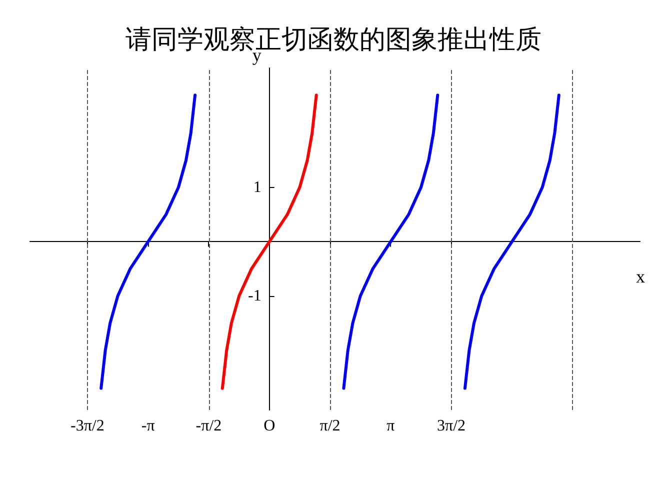 Image resolution: width=667 pixels, height=500 pixels. Describe the element at coordinates (390, 426) in the screenshot. I see `x-tick-label: π` at that location.